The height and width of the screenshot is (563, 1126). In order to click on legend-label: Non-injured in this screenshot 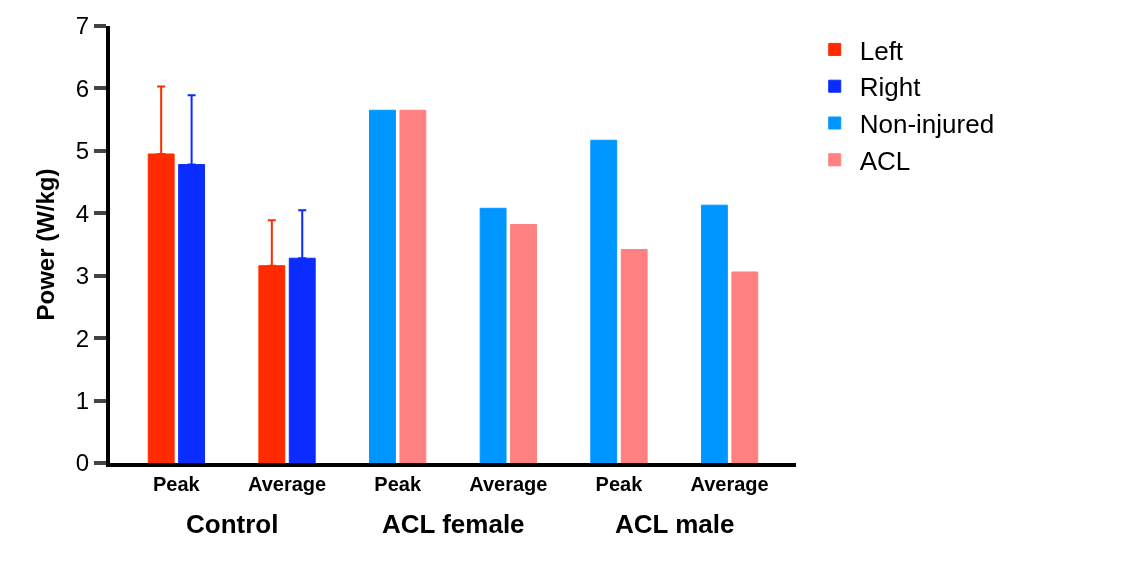, I will do `click(927, 124)`.